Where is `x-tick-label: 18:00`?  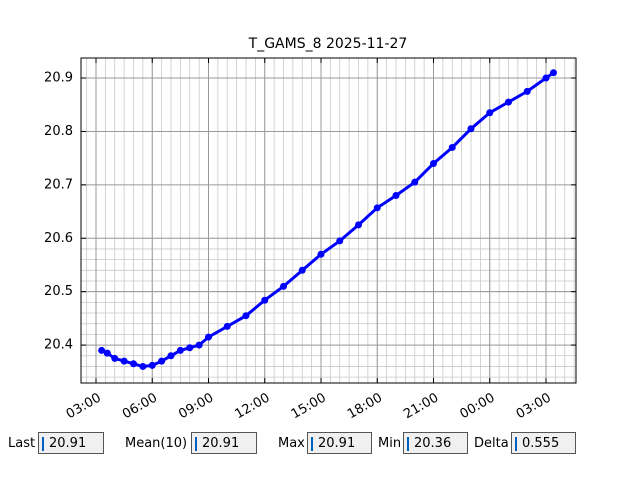
x-tick-label: 18:00 is located at coordinates (365, 407).